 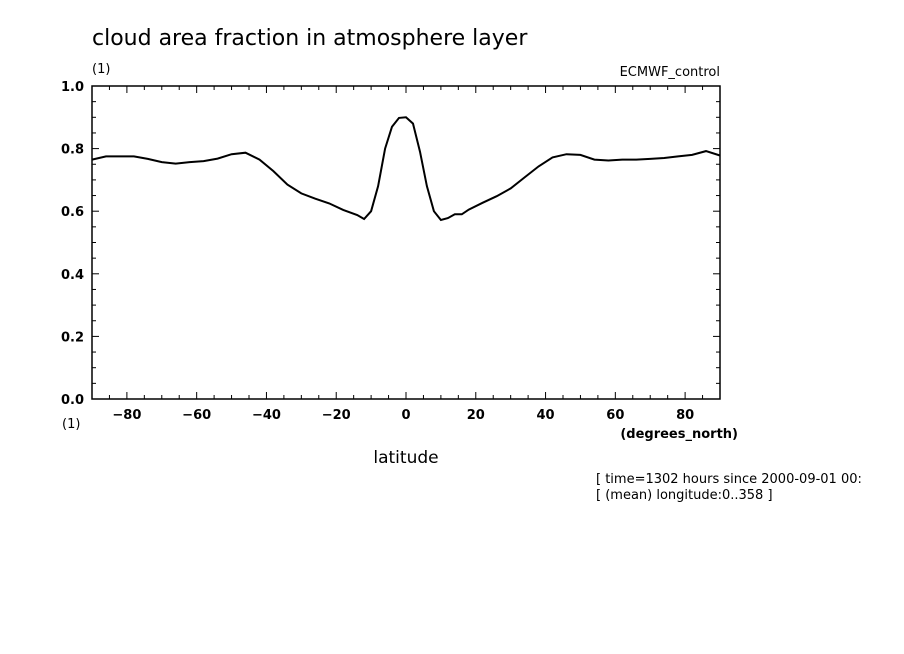 What do you see at coordinates (684, 495) in the screenshot?
I see `note-longitude: [ (mean) longitude:0..358 ]` at bounding box center [684, 495].